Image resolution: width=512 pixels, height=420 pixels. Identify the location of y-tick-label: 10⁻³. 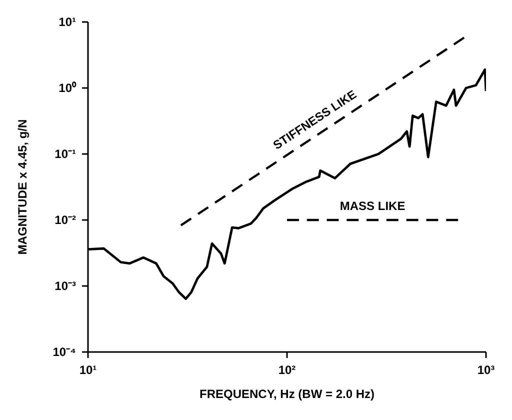
(65, 286).